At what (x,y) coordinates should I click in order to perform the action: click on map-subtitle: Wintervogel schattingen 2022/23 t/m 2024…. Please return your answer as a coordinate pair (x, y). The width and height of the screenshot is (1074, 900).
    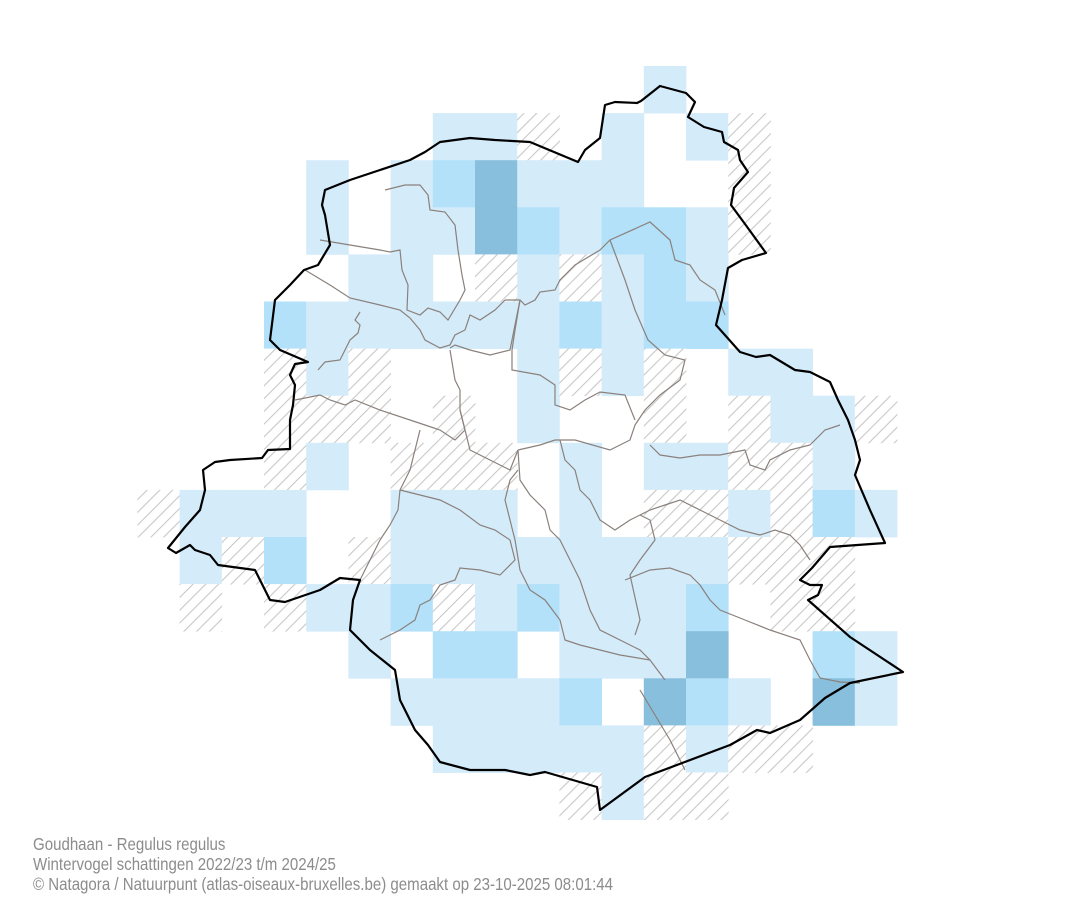
    Looking at the image, I should click on (184, 864).